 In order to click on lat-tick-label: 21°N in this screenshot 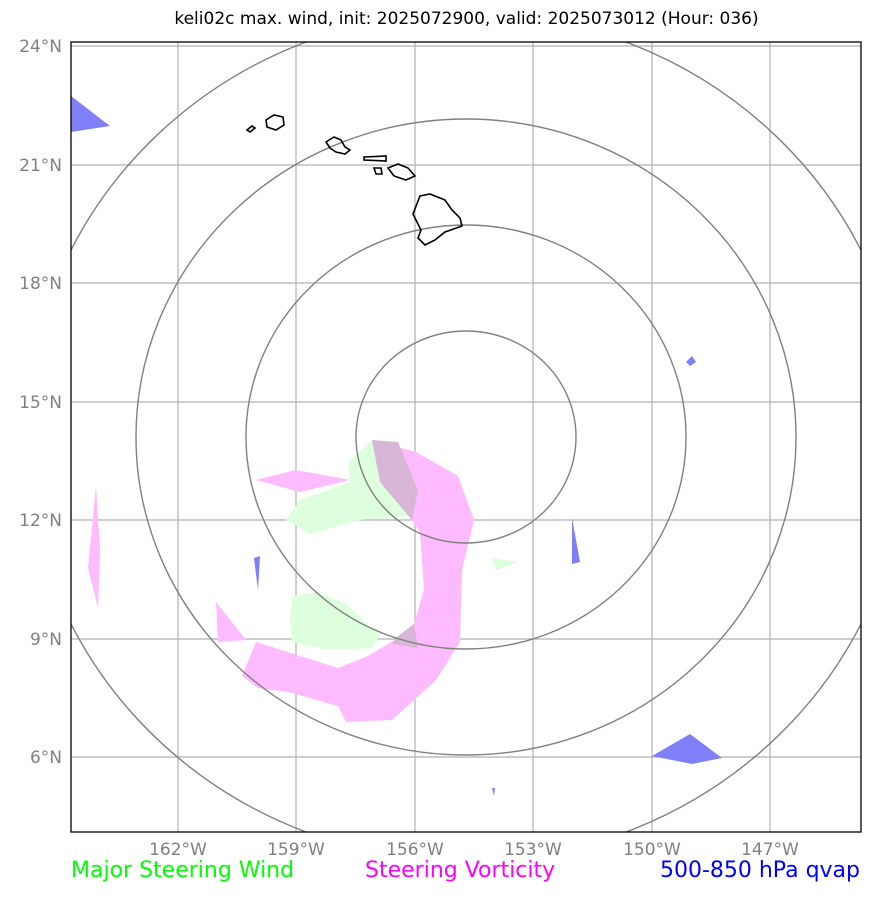, I will do `click(40, 166)`.